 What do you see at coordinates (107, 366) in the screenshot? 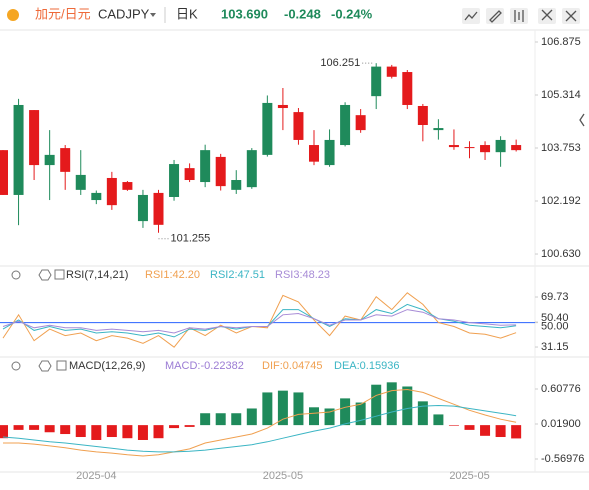
I see `indicator-title: MACD(12,26,9)` at bounding box center [107, 366].